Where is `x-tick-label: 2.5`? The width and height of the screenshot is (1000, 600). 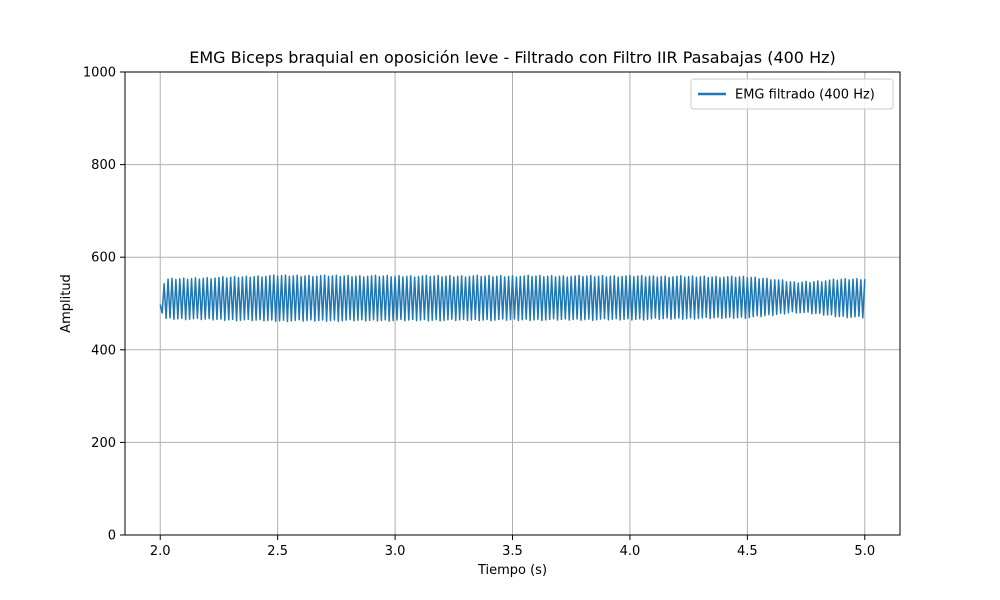 x-tick-label: 2.5 is located at coordinates (277, 551).